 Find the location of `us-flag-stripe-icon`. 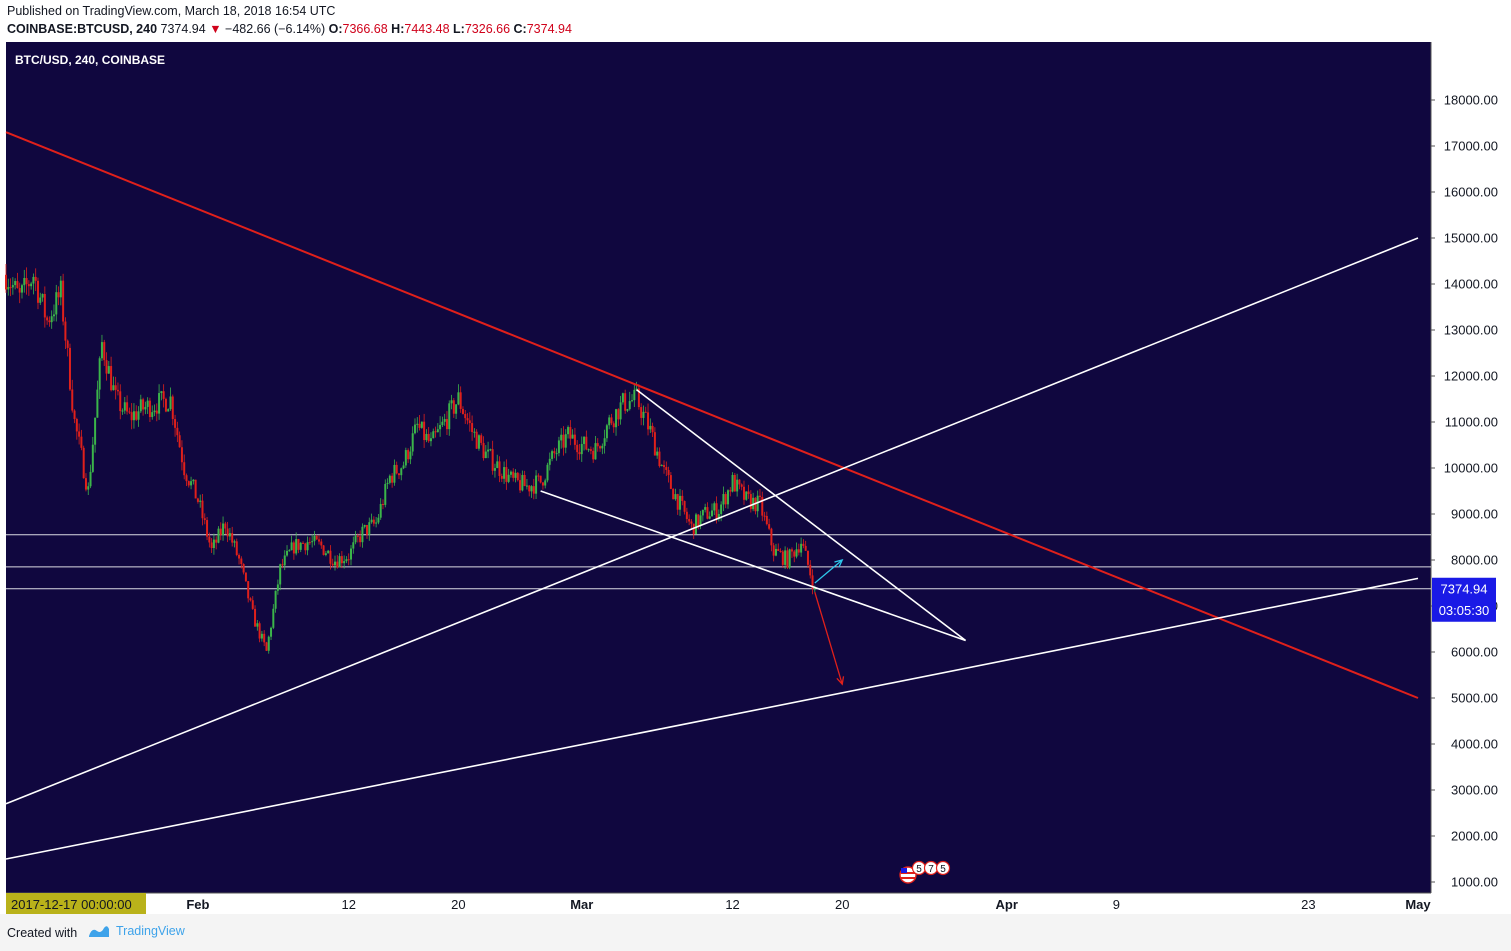

us-flag-stripe-icon is located at coordinates (908, 873).